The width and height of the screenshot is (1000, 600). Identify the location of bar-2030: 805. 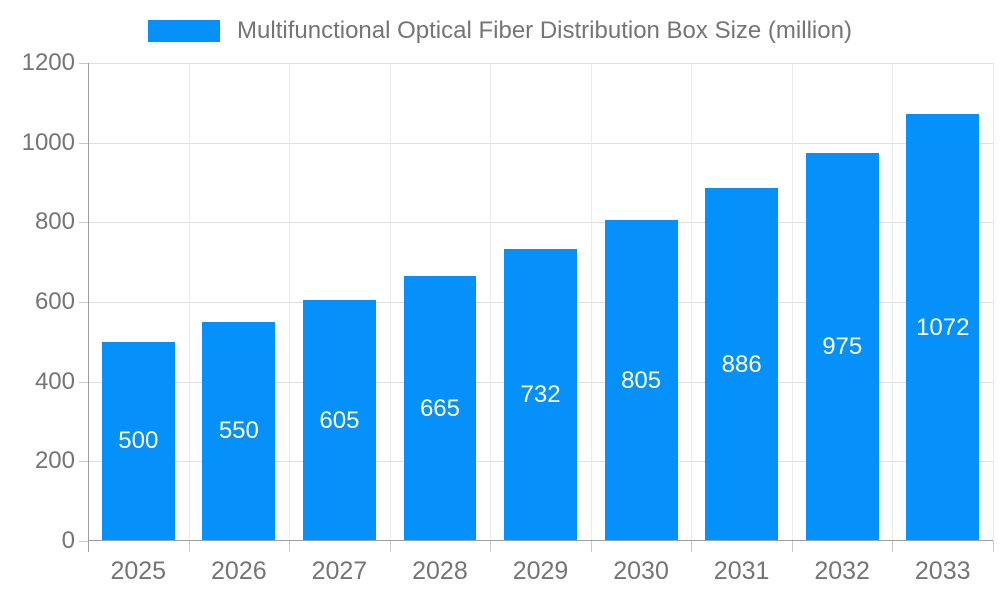
(641, 380).